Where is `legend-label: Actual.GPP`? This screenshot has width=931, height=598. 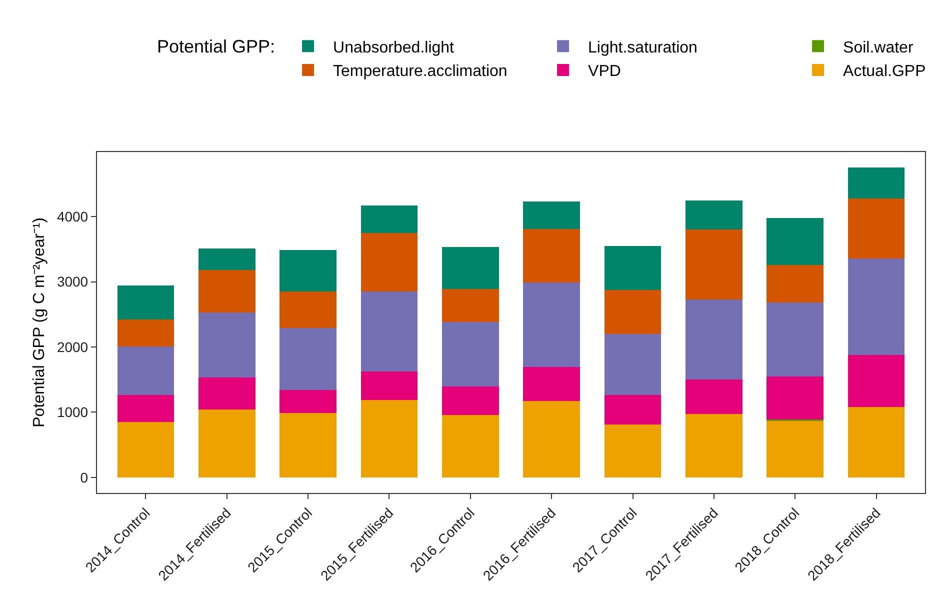 legend-label: Actual.GPP is located at coordinates (884, 71).